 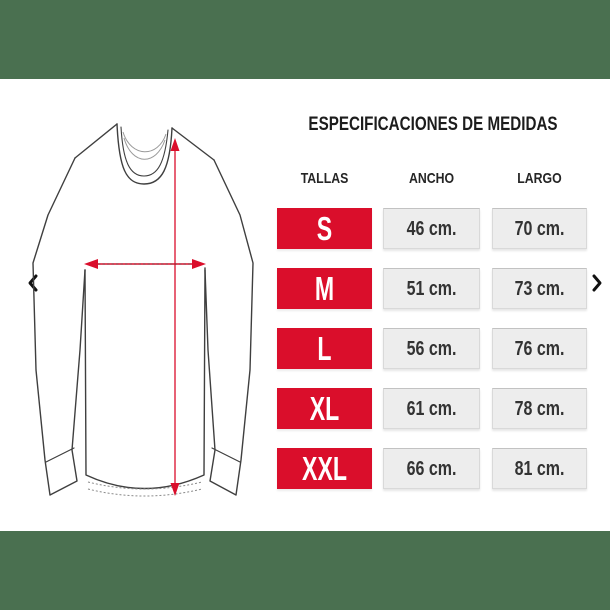 I want to click on column-header-tallas: TALLAS, so click(x=324, y=178).